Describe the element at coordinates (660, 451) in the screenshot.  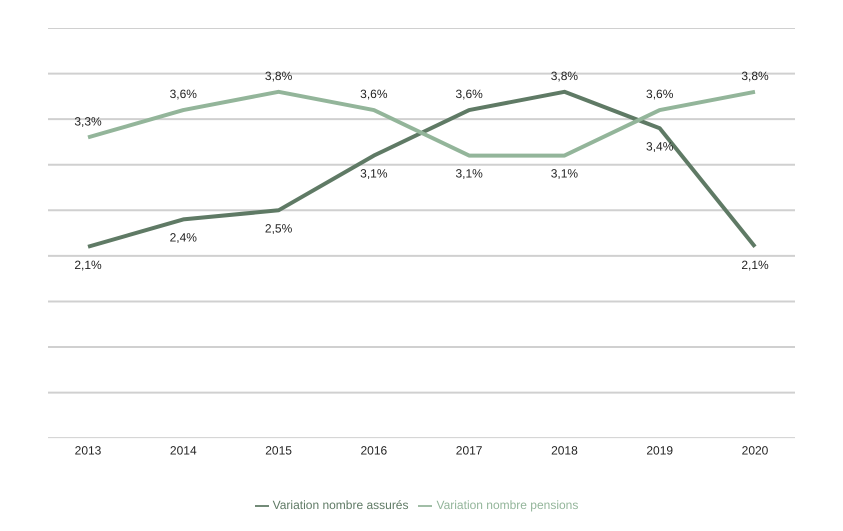
I see `x-tick-label: 2019` at that location.